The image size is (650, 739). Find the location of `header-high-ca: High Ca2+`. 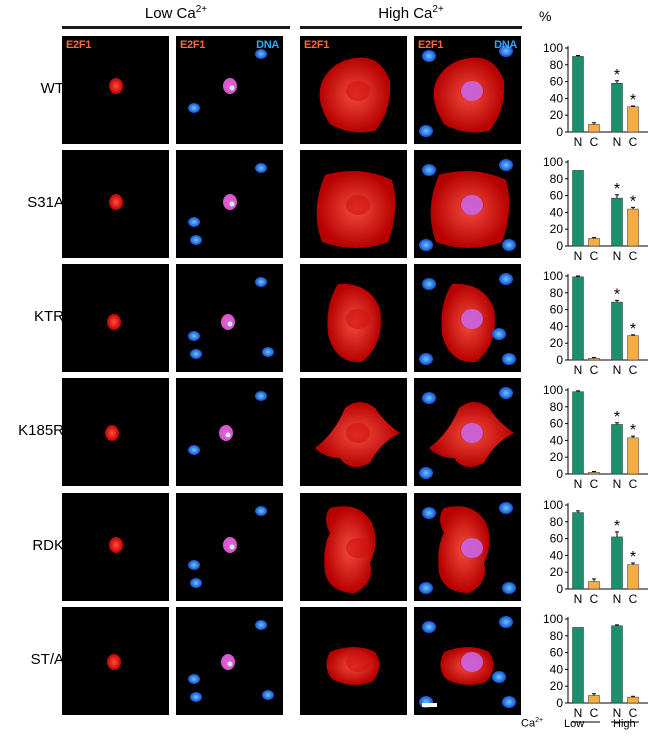

header-high-ca: High Ca2+ is located at coordinates (411, 13).